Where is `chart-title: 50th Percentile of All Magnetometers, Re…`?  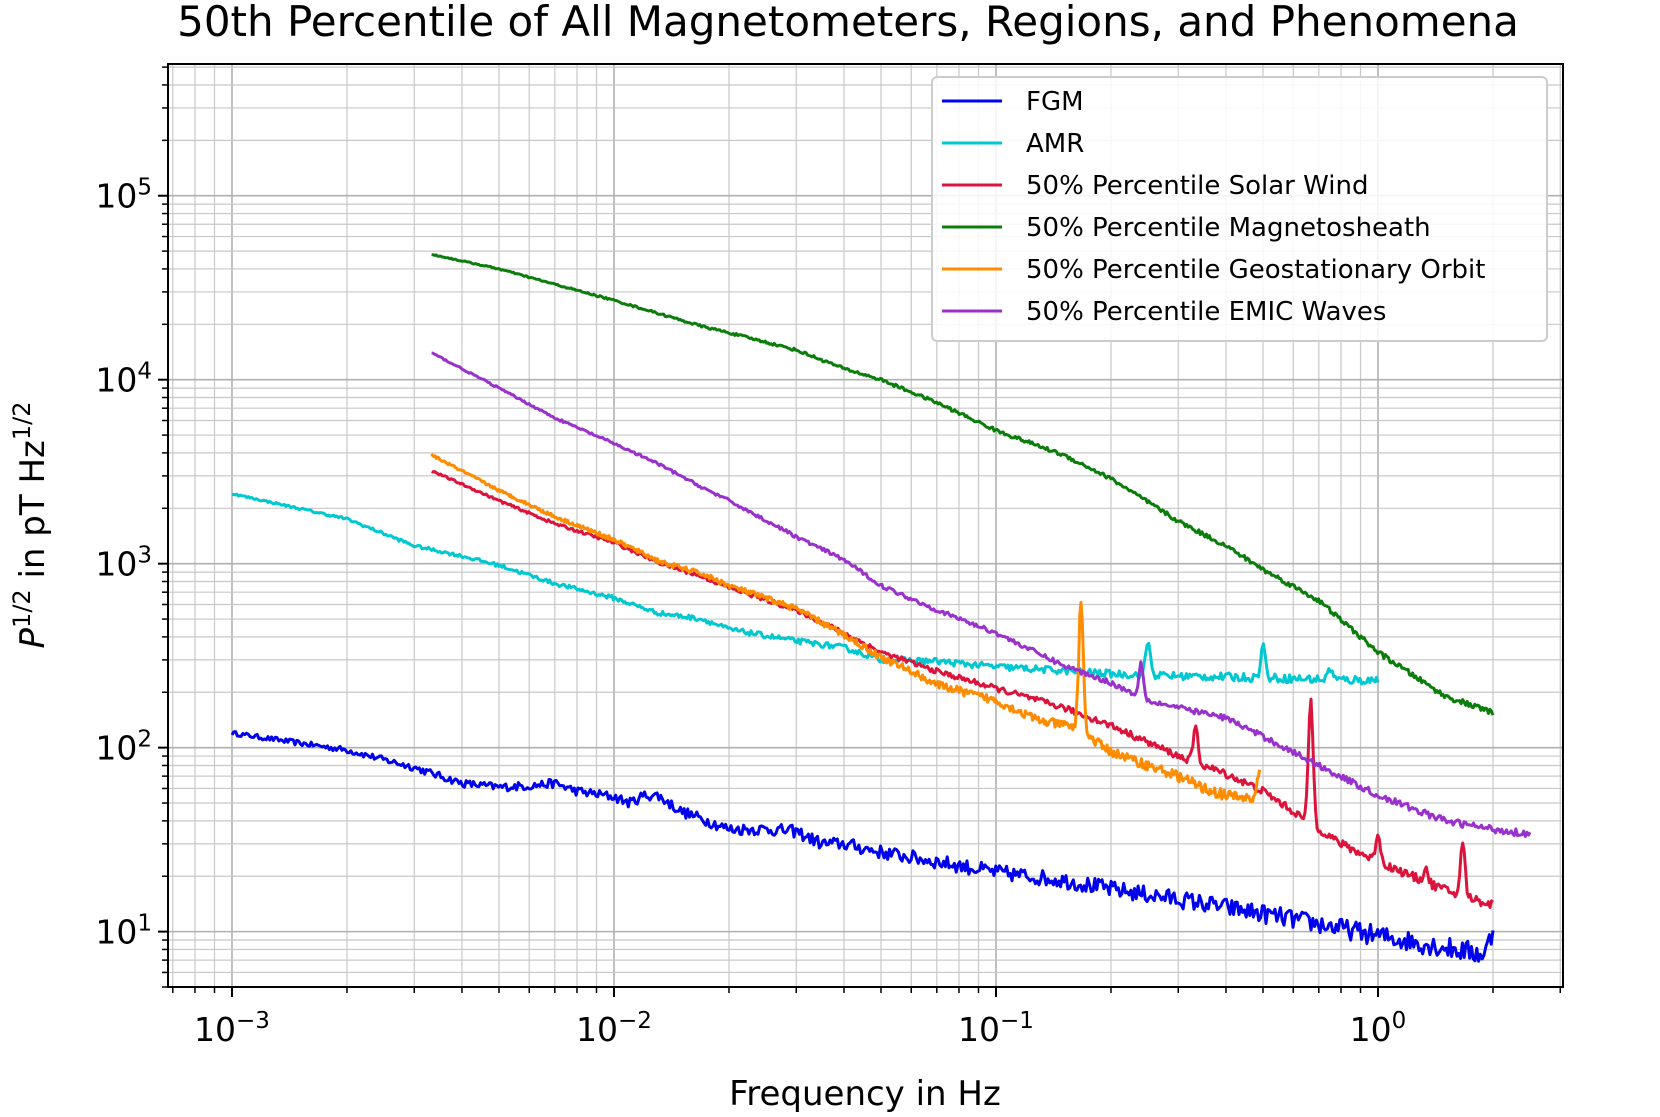
chart-title: 50th Percentile of All Magnetometers, Re… is located at coordinates (848, 23).